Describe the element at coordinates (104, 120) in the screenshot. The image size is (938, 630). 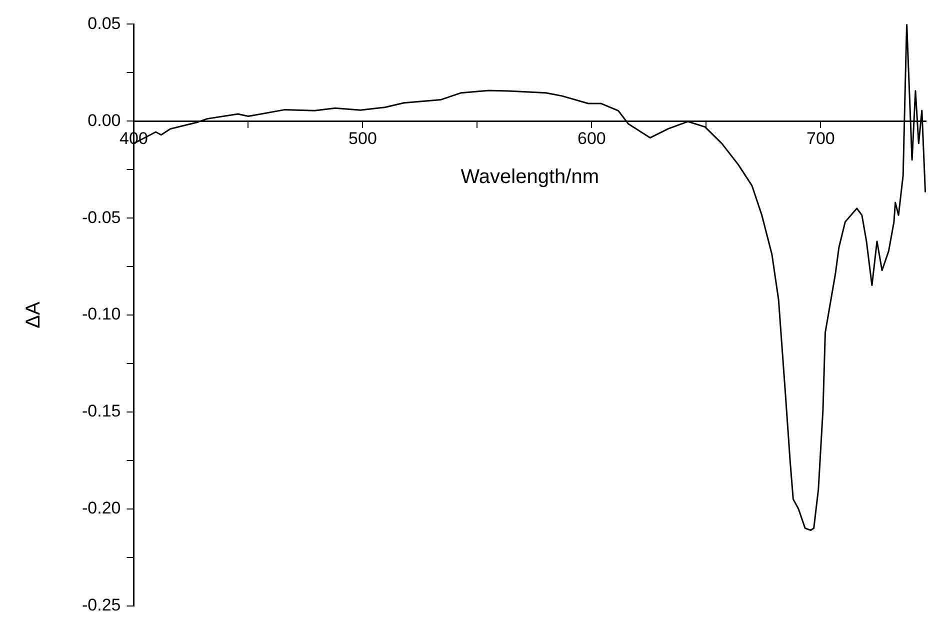
I see `y-tick-label: 0.00` at that location.